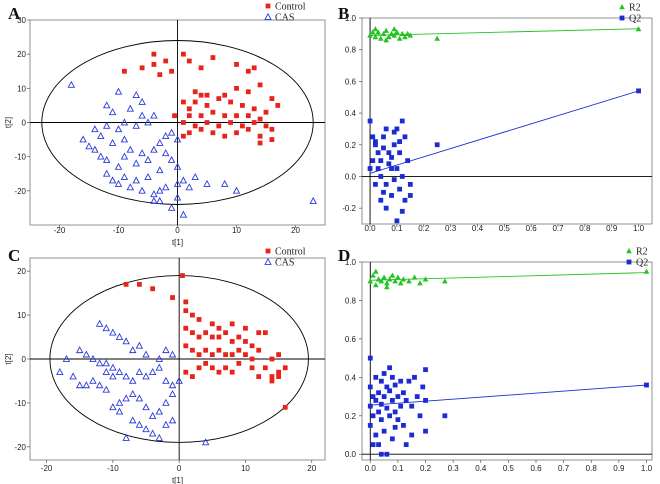 This screenshot has width=660, height=484. I want to click on y-tick-label: 30, so click(21, 20).